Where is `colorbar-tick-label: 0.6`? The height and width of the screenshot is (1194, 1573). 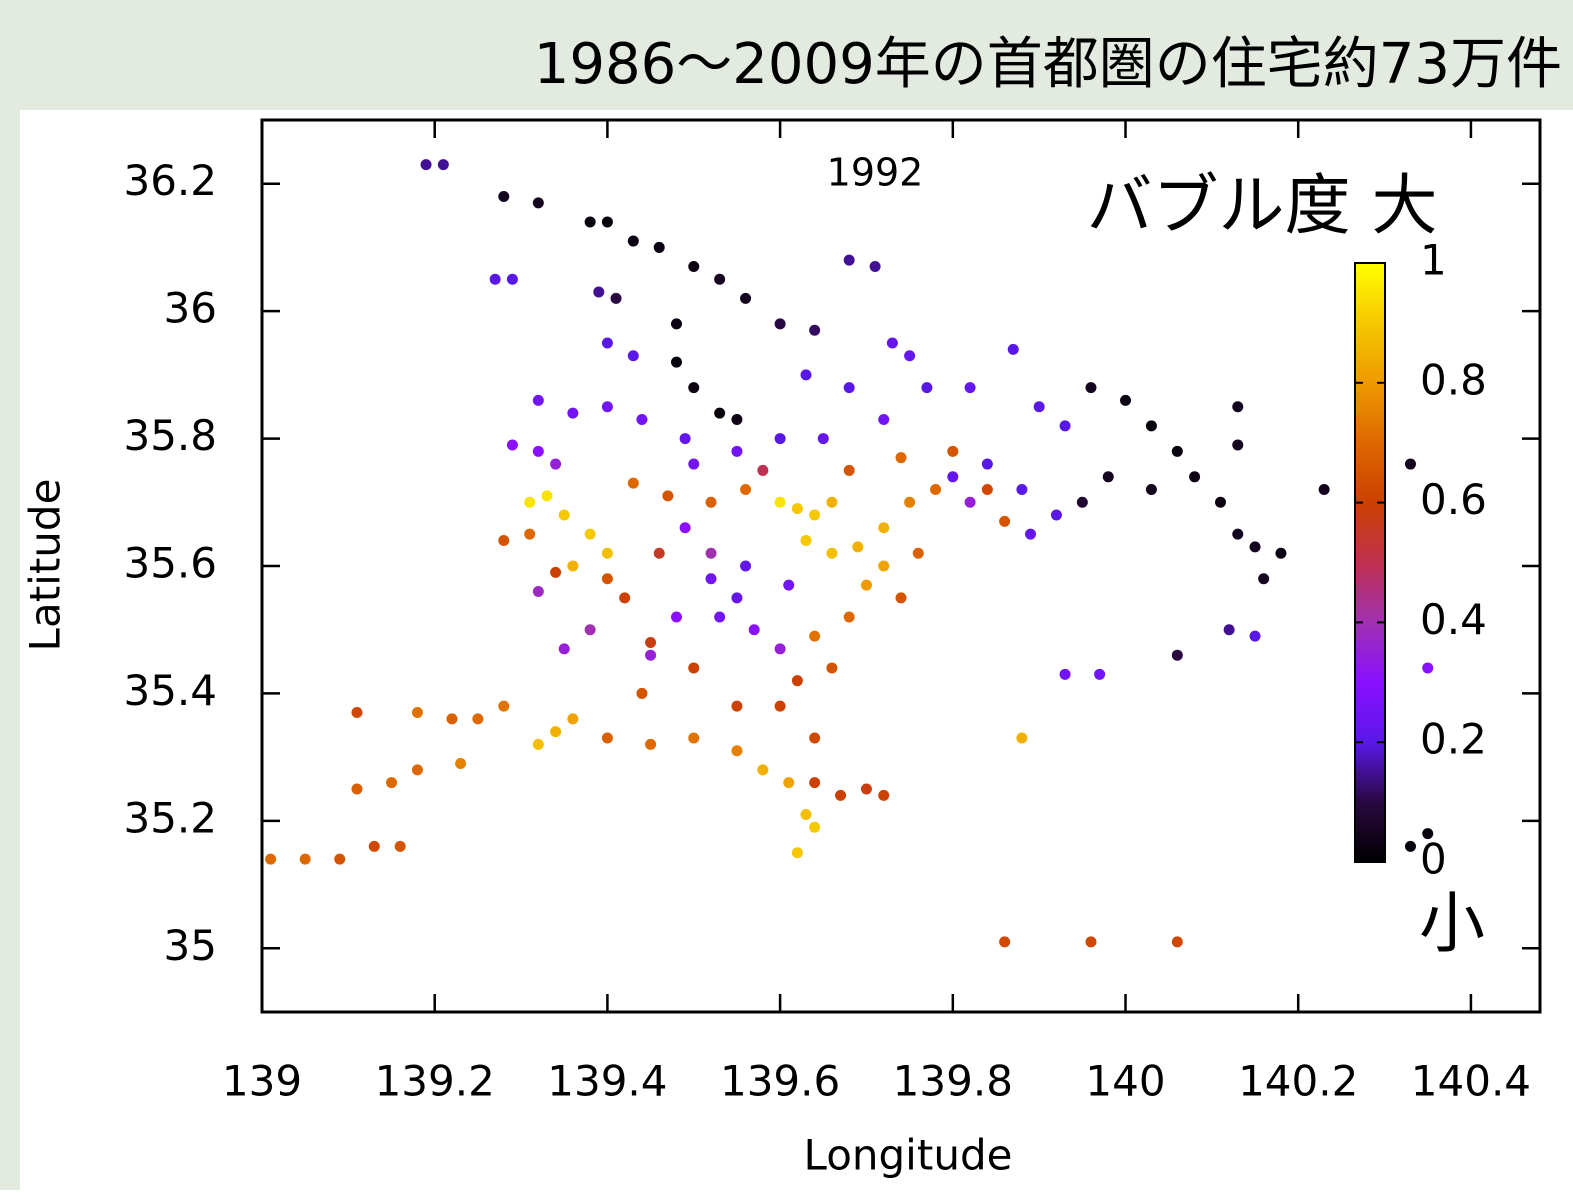
colorbar-tick-label: 0.6 is located at coordinates (1453, 499).